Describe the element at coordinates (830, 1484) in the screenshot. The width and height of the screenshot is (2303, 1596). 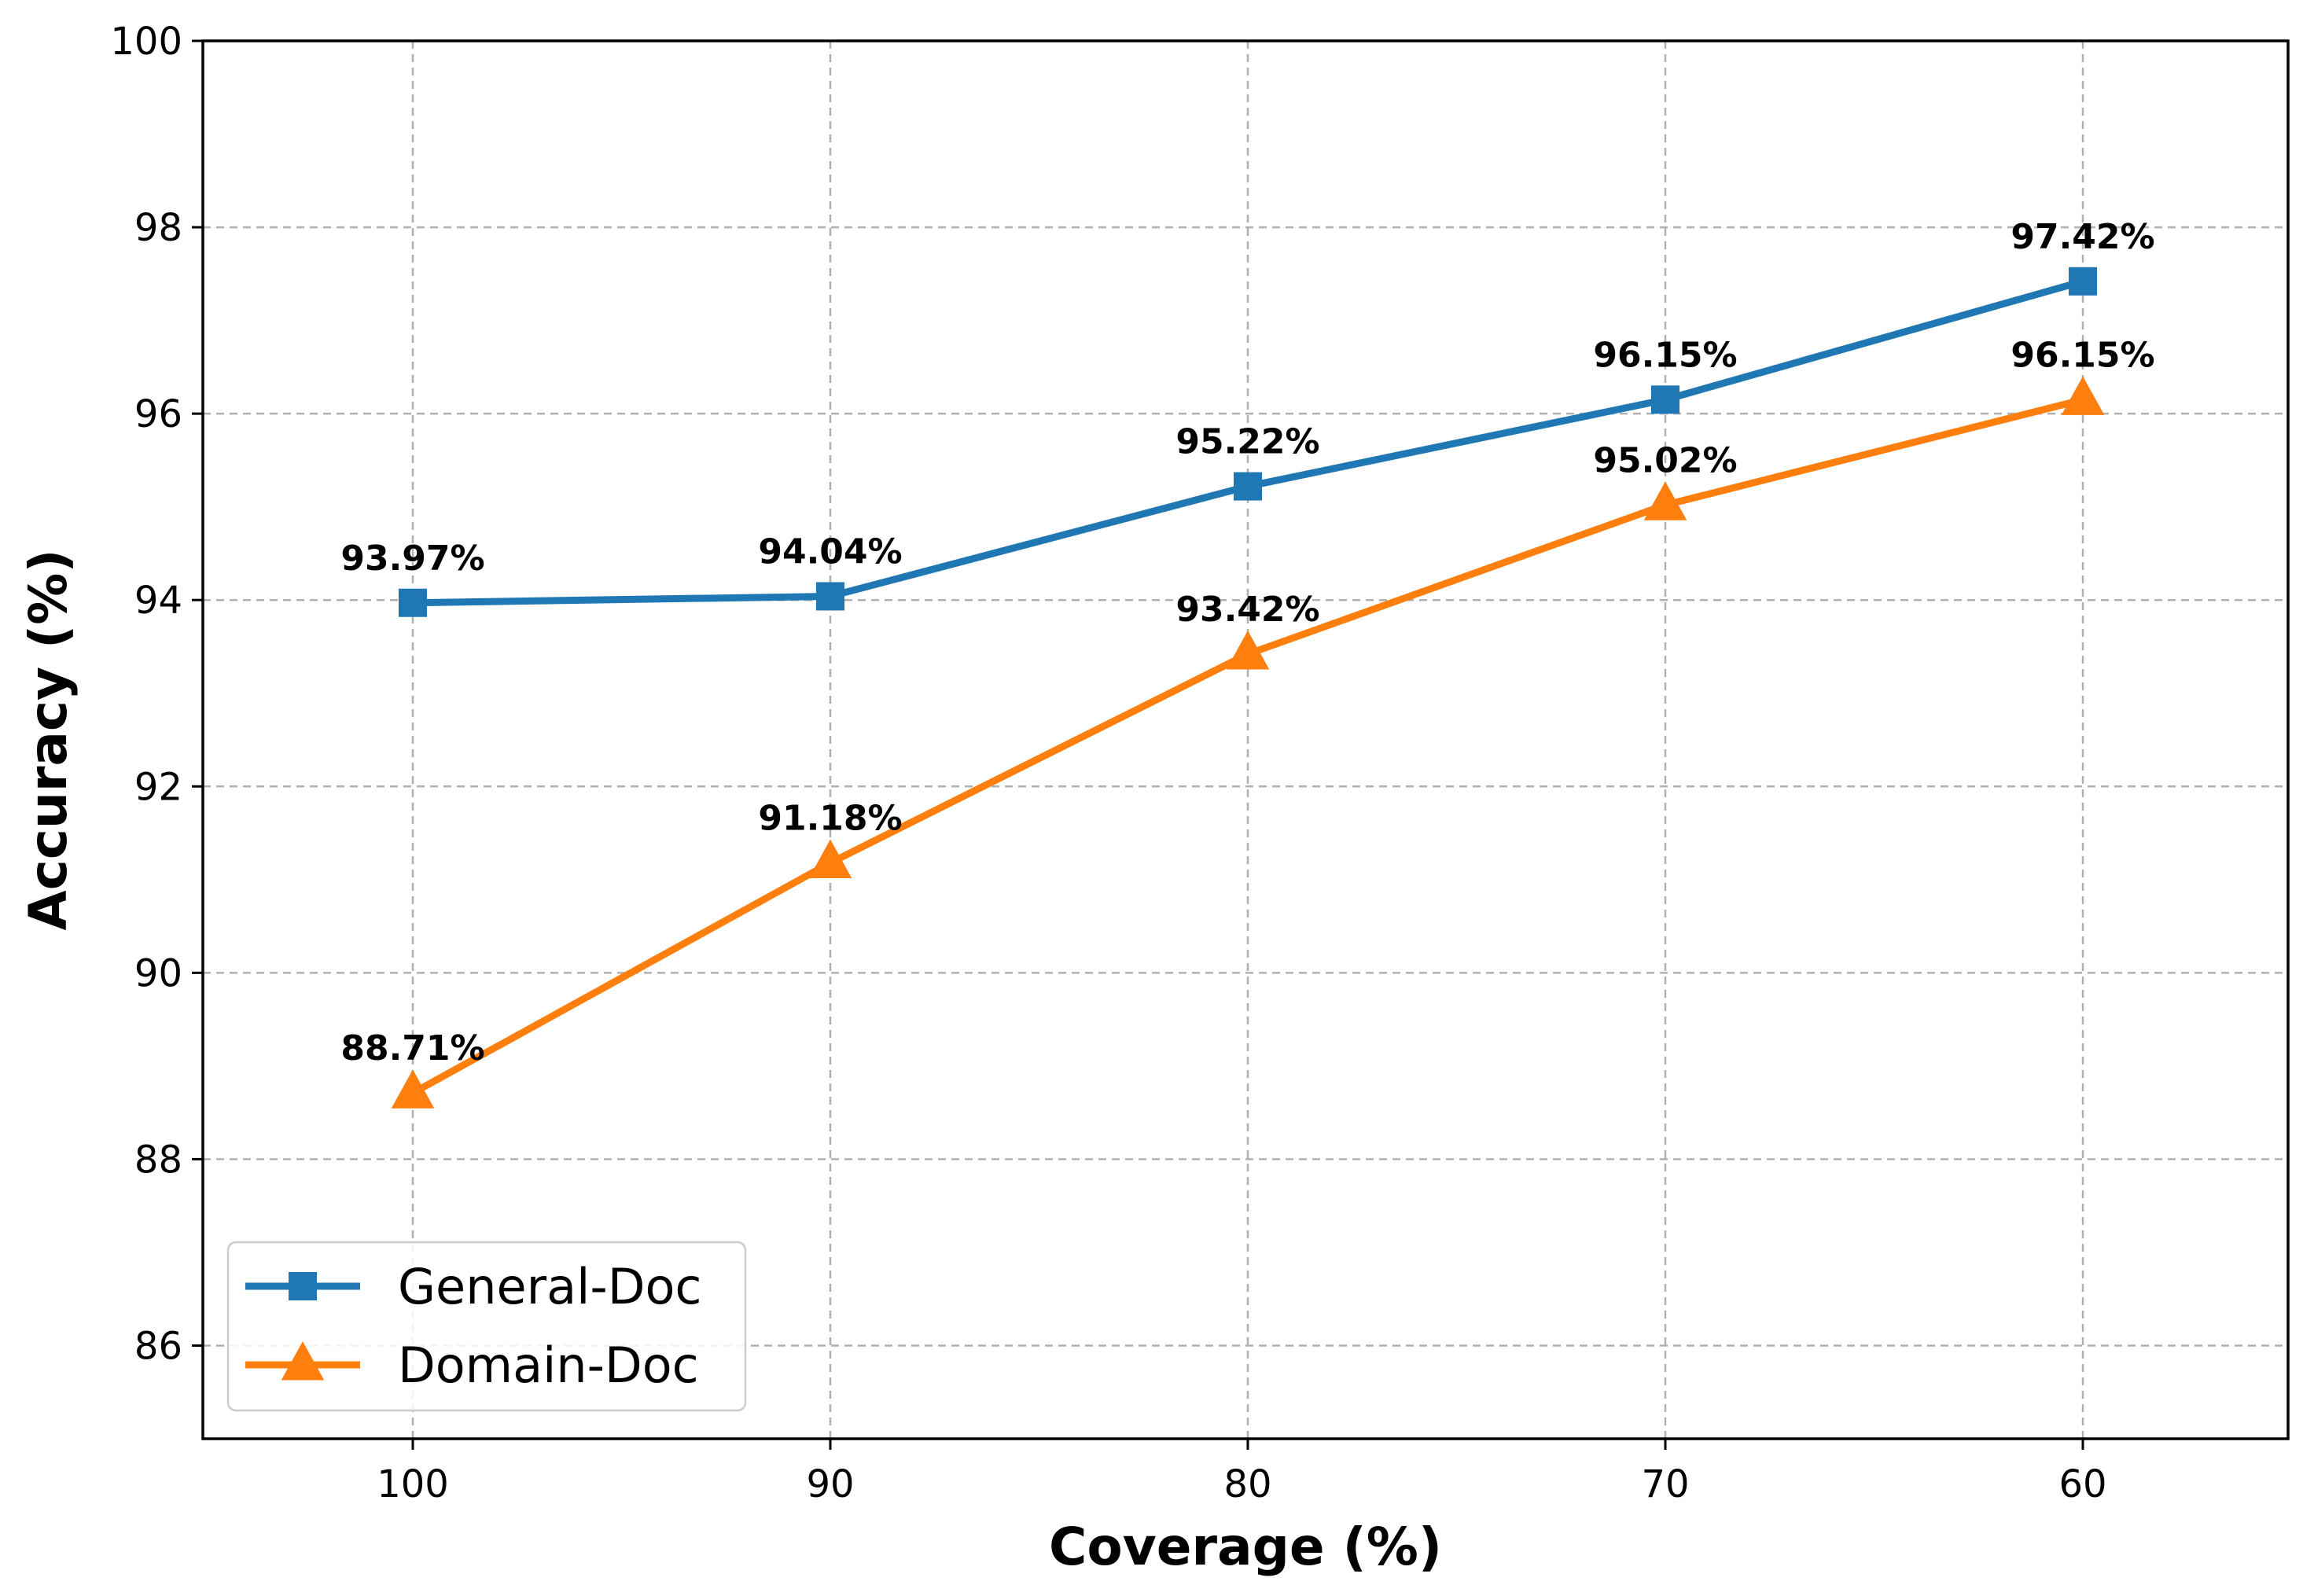
I see `x-tick-label: 90` at that location.